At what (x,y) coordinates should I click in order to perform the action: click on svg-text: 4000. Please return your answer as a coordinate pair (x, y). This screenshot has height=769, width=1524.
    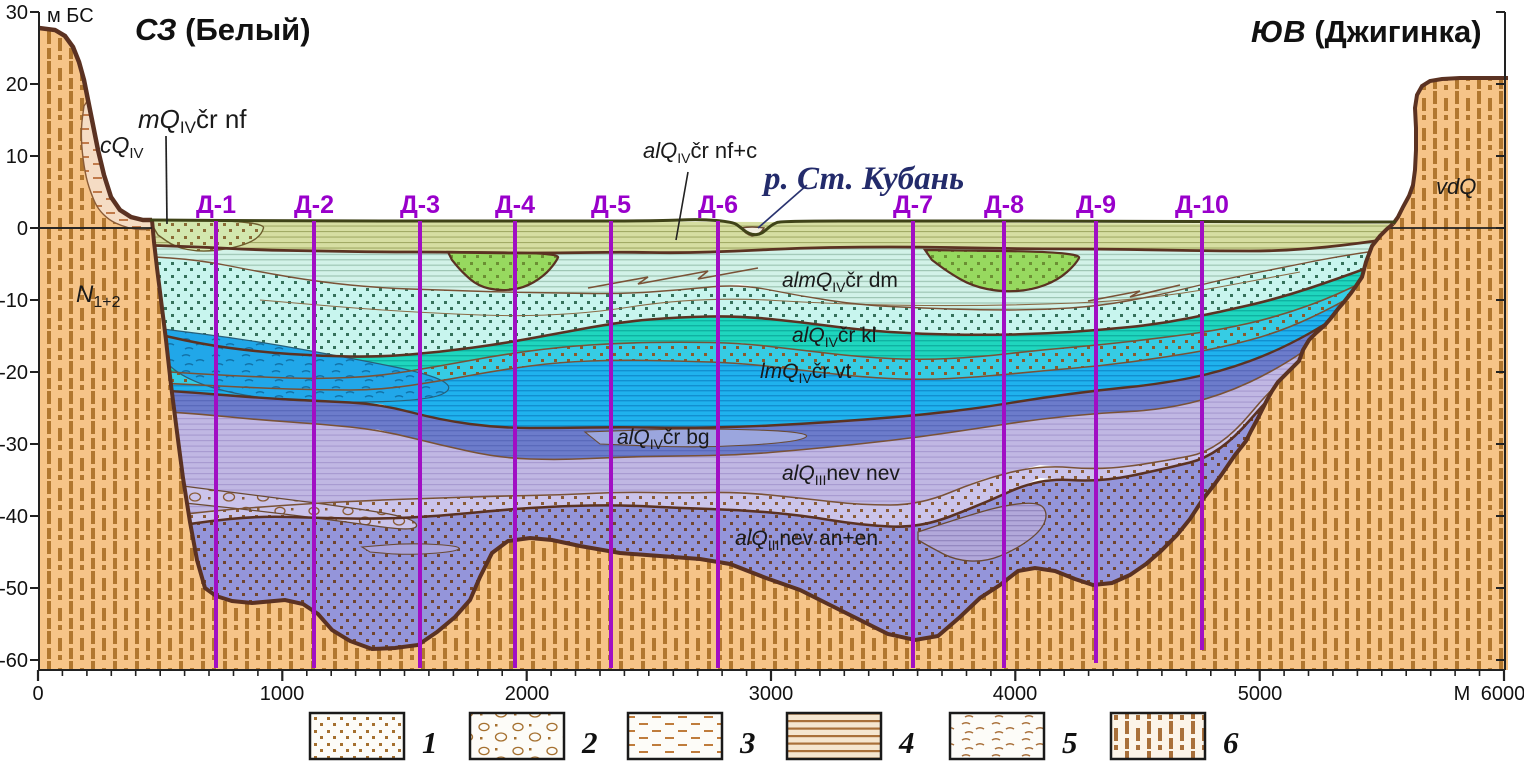
    Looking at the image, I should click on (1015, 694).